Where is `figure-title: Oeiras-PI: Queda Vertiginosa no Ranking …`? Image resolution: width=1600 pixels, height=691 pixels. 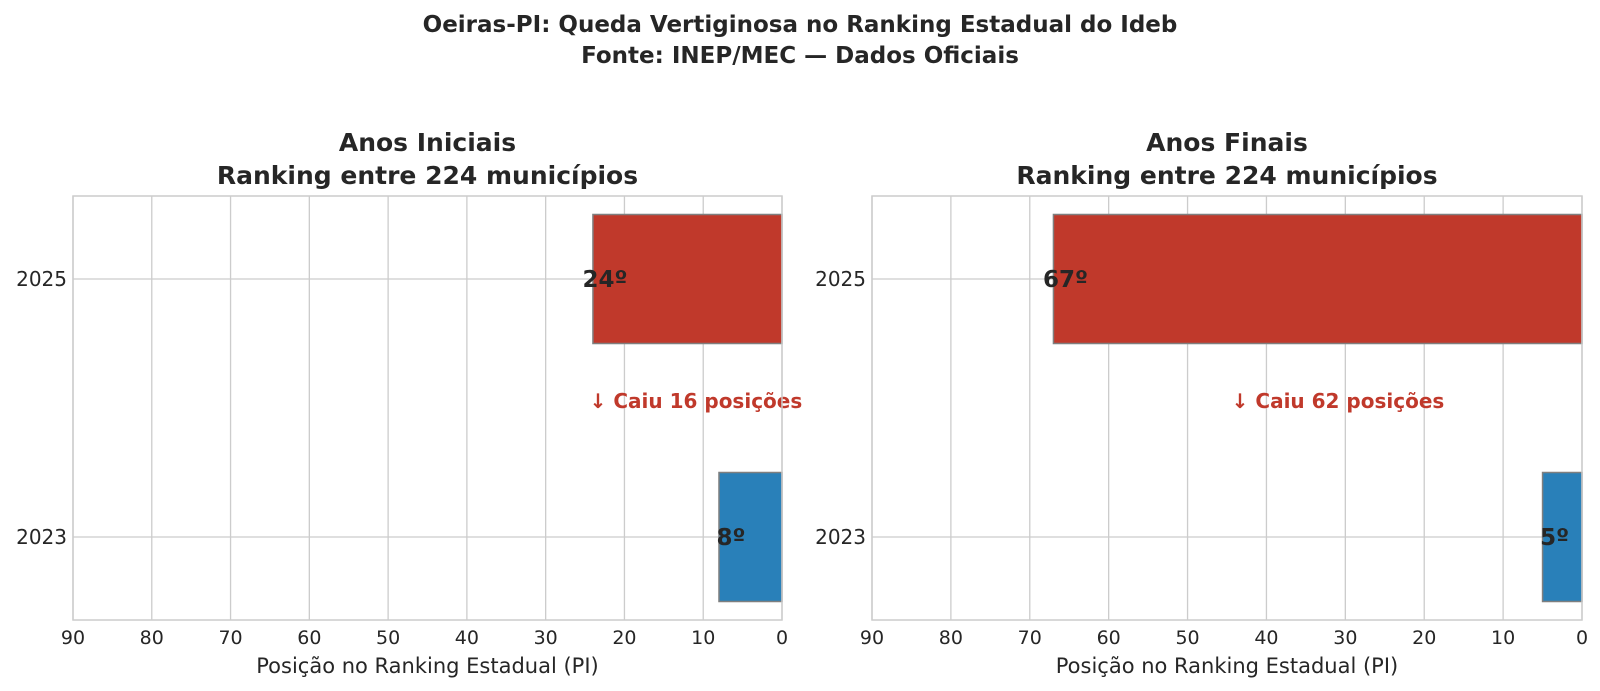
figure-title: Oeiras-PI: Queda Vertiginosa no Ranking … is located at coordinates (800, 41).